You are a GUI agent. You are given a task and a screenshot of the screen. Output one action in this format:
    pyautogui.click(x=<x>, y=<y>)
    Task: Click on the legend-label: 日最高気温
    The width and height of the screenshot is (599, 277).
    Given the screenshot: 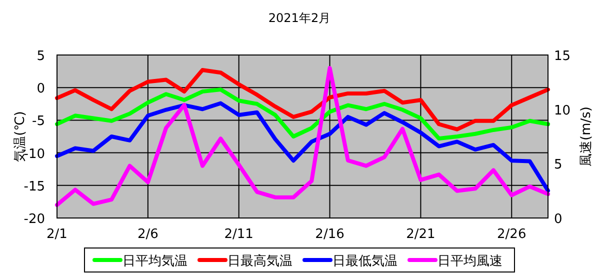 What is the action you would take?
    pyautogui.click(x=260, y=261)
    